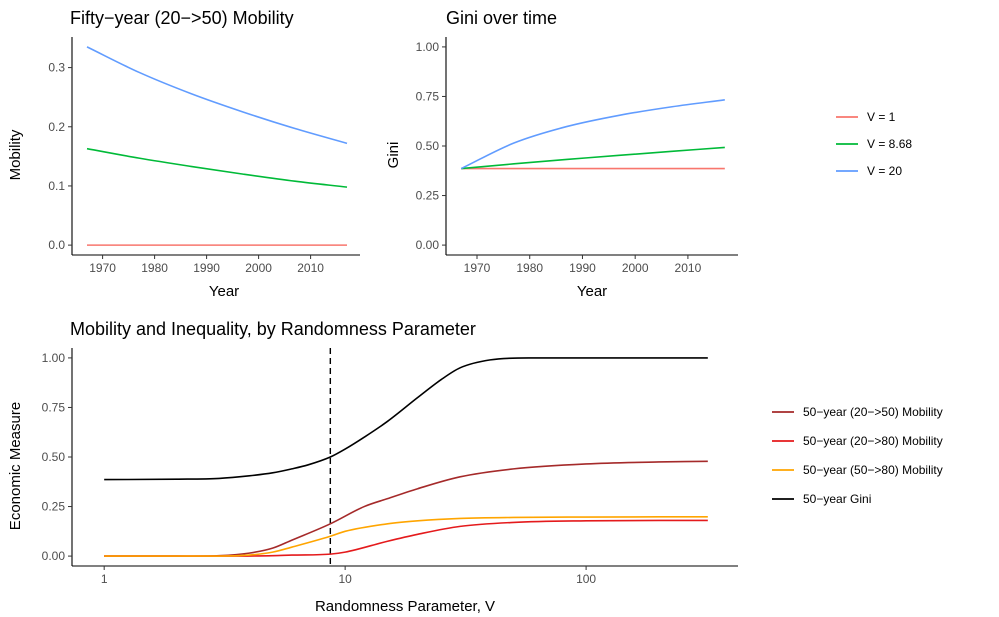  What do you see at coordinates (56, 245) in the screenshot?
I see `y-tick-label: 0.0` at bounding box center [56, 245].